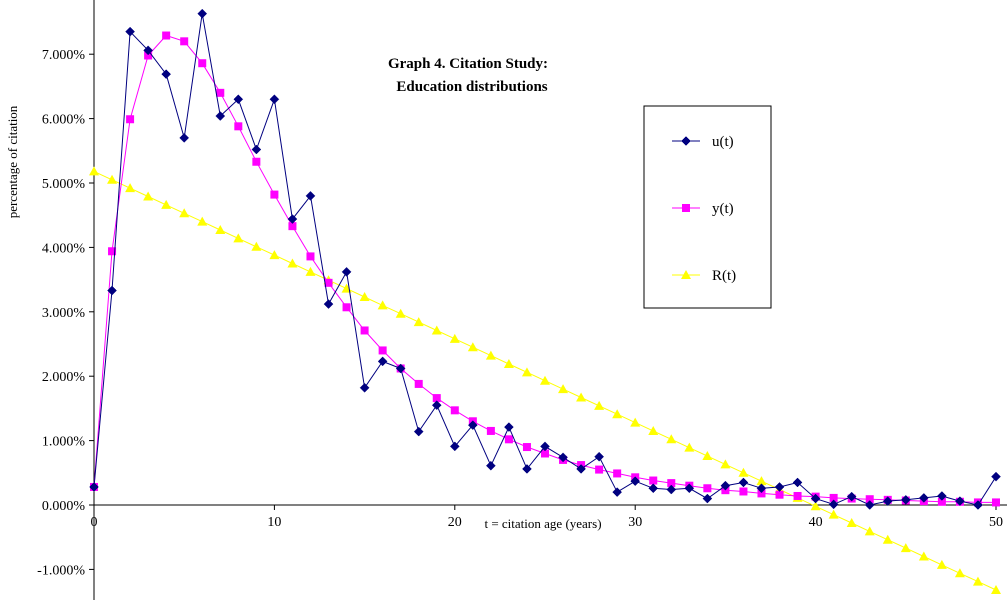 This screenshot has width=1007, height=600. What do you see at coordinates (724, 276) in the screenshot?
I see `legend-label: R(t)` at bounding box center [724, 276].